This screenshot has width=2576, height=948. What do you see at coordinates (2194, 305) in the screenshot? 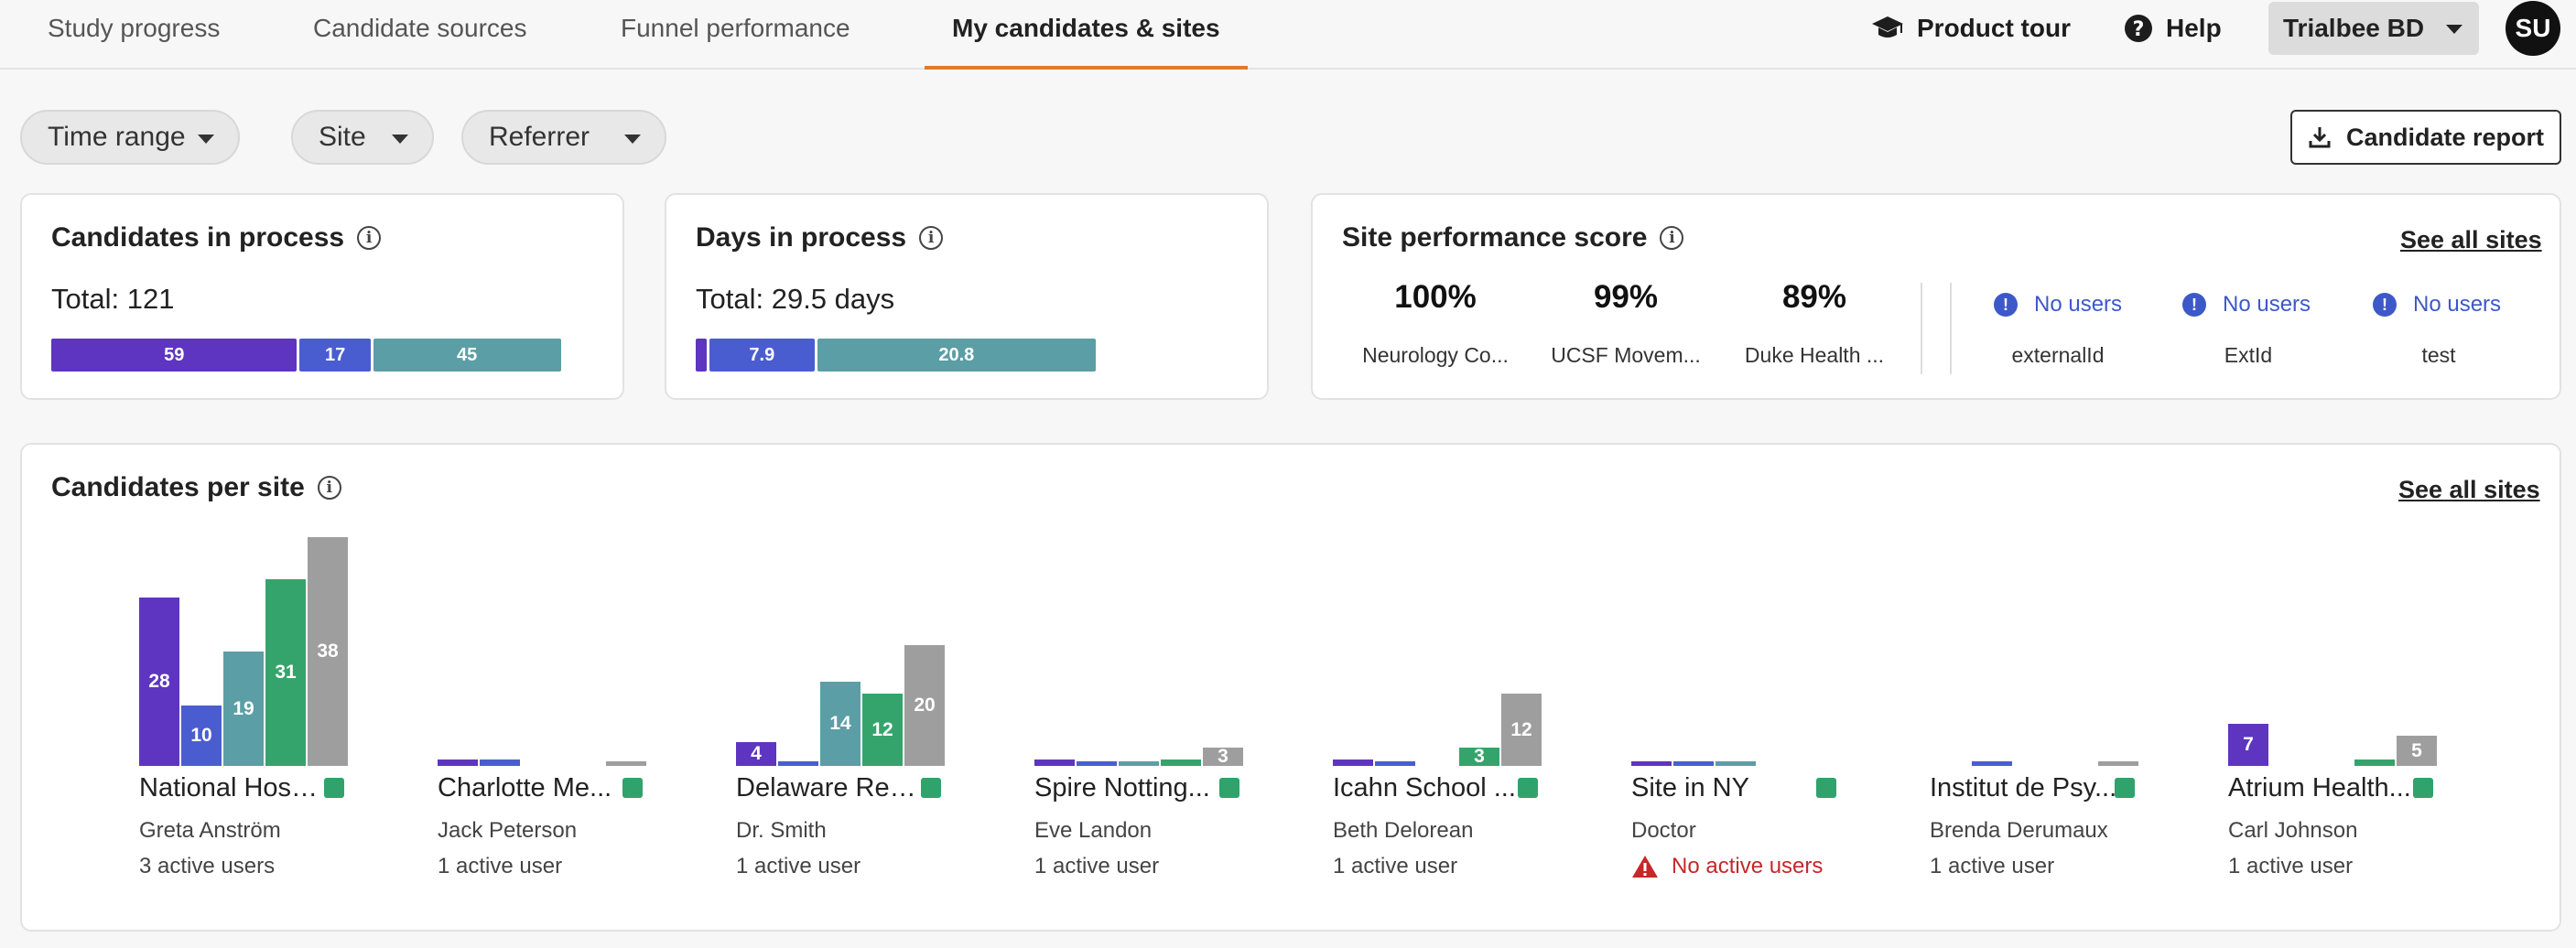
I see `alert-icon: !` at bounding box center [2194, 305].